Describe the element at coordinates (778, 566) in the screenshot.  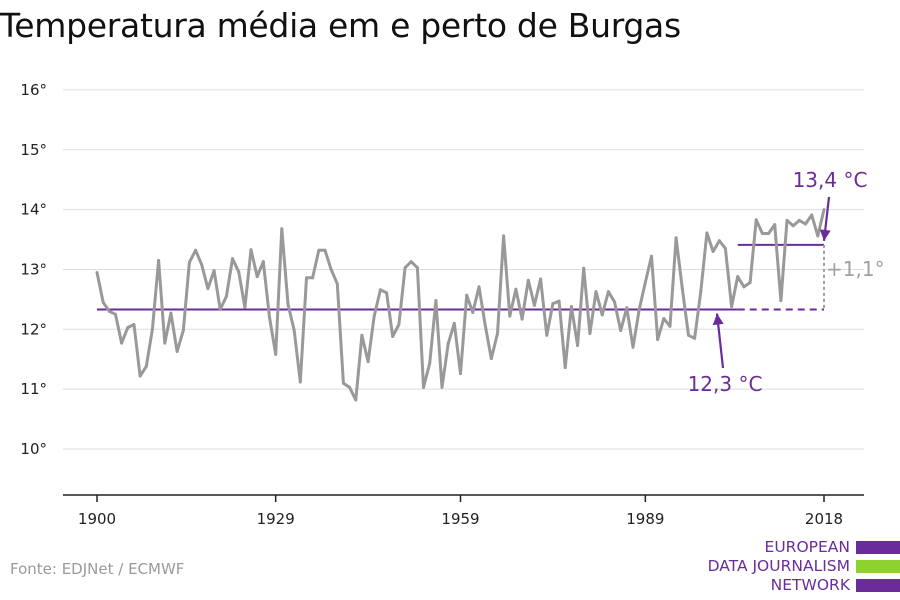
I see `logo-line-2: DATA JOURNALISM` at that location.